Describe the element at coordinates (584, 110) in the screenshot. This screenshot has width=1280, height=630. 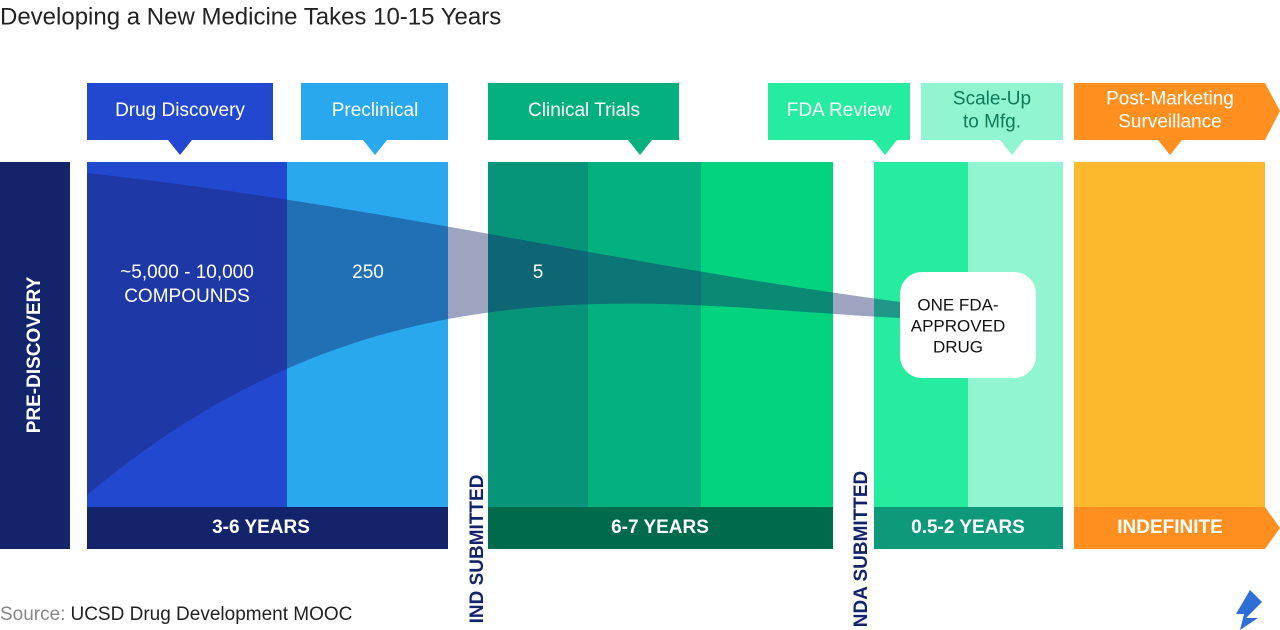
I see `stage-label: Clinical Trials` at that location.